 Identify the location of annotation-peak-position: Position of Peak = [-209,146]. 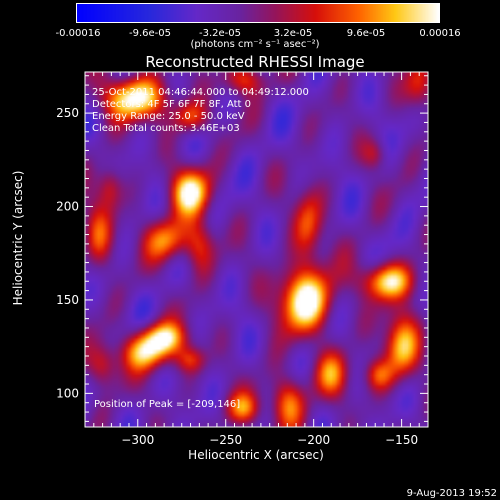
(167, 404).